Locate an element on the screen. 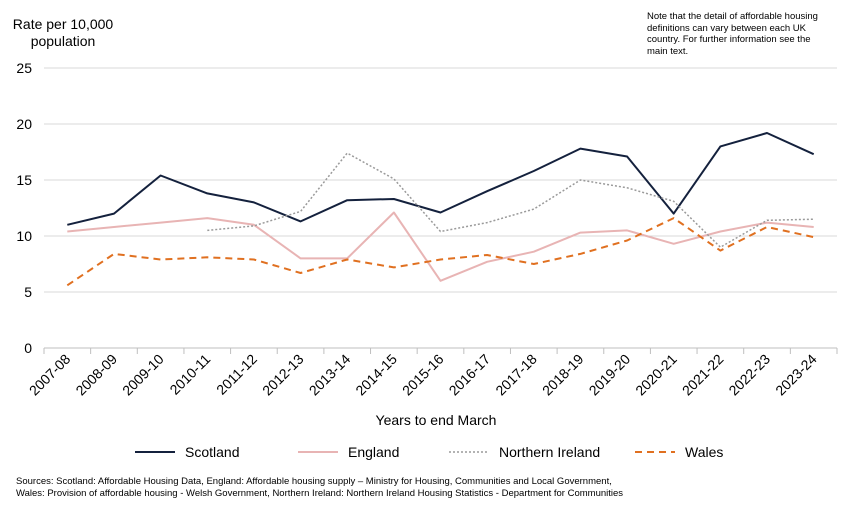 The height and width of the screenshot is (507, 845). legend-item-scotland: Scotland is located at coordinates (187, 452).